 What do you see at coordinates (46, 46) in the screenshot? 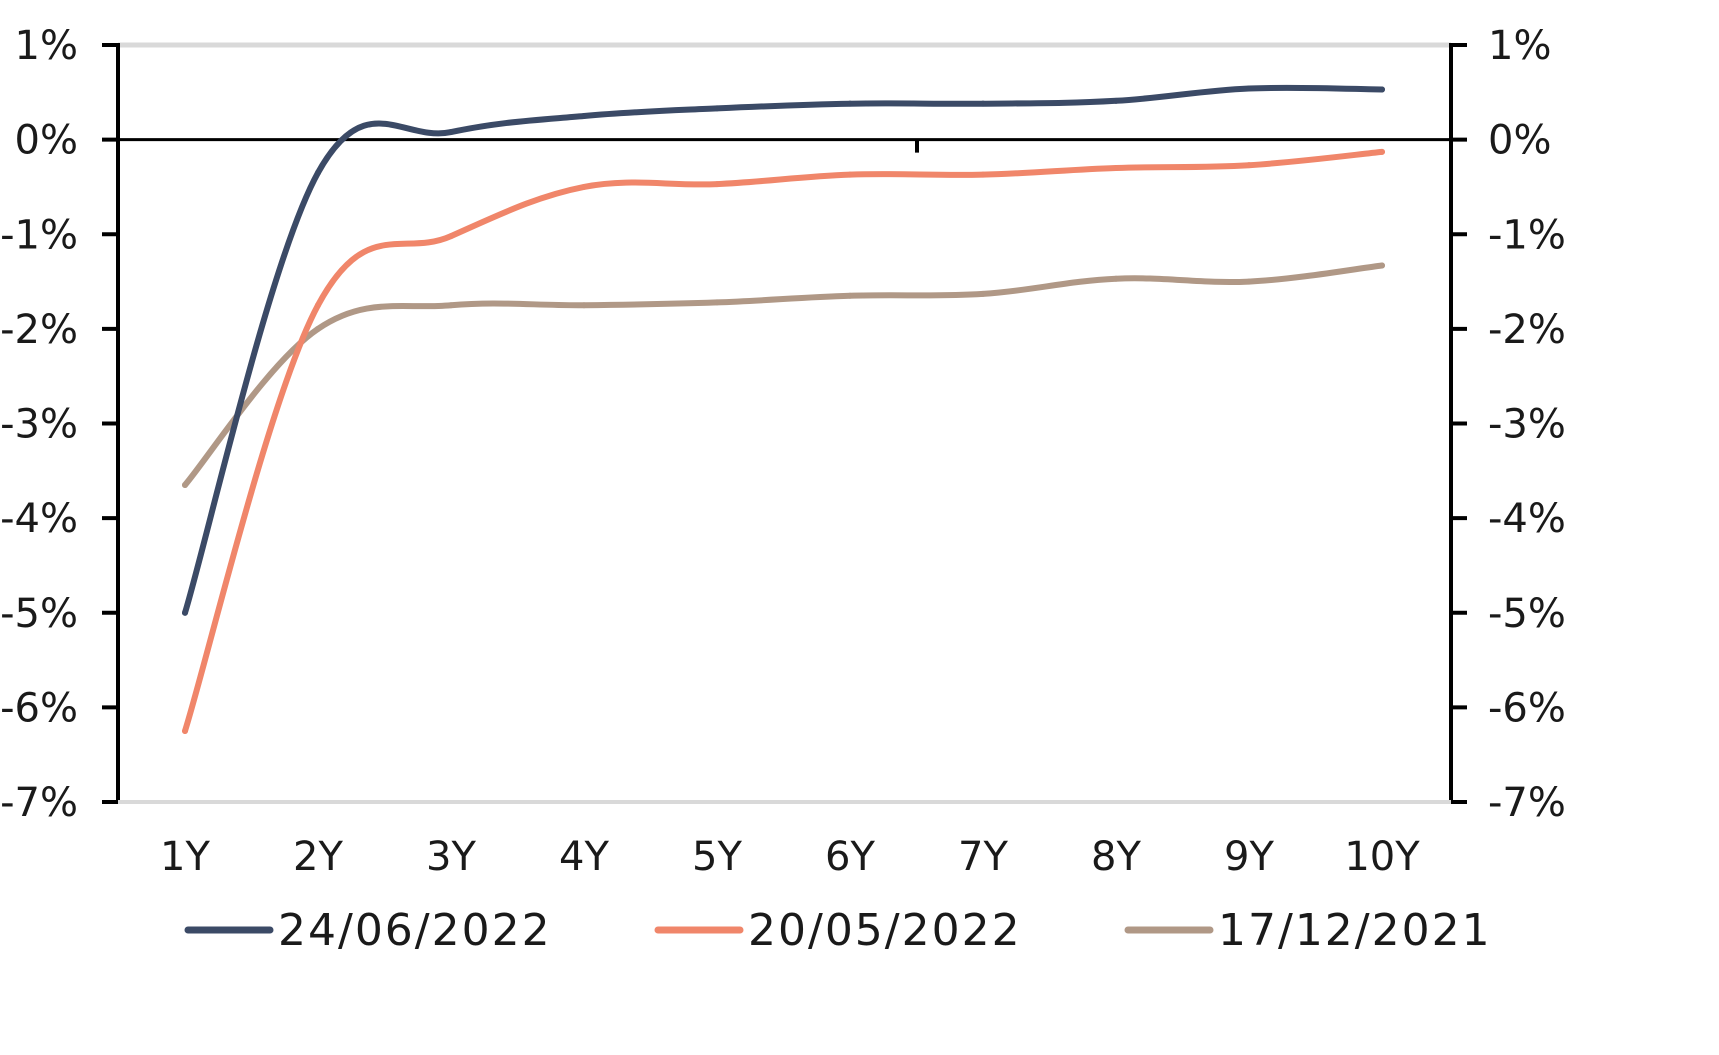
I see `left-y-tick-label: 1%` at bounding box center [46, 46].